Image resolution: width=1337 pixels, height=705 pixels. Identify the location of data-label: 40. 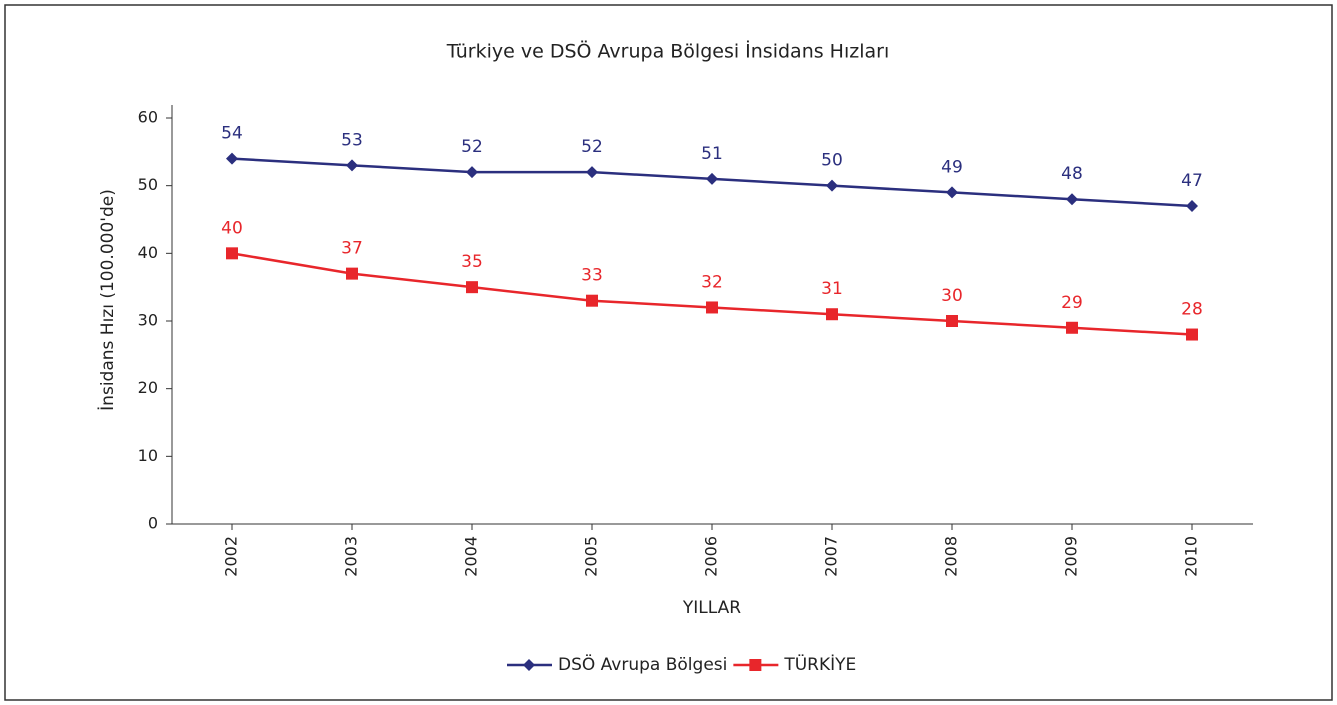
(232, 228).